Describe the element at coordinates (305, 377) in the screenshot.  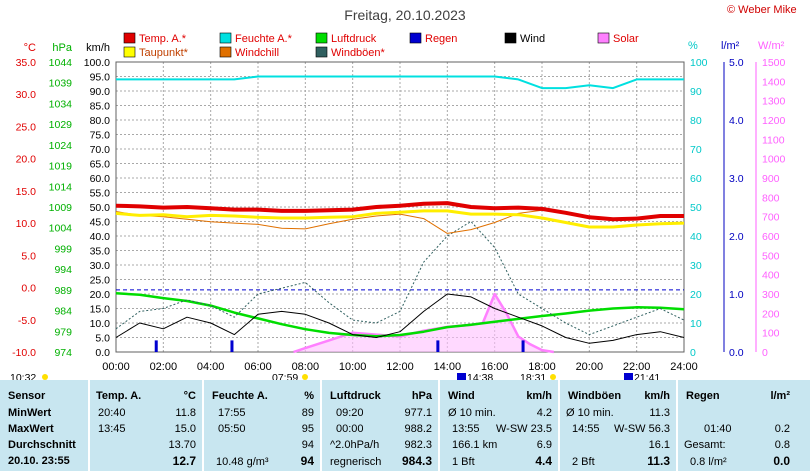
I see `sunrise-dot-icon` at that location.